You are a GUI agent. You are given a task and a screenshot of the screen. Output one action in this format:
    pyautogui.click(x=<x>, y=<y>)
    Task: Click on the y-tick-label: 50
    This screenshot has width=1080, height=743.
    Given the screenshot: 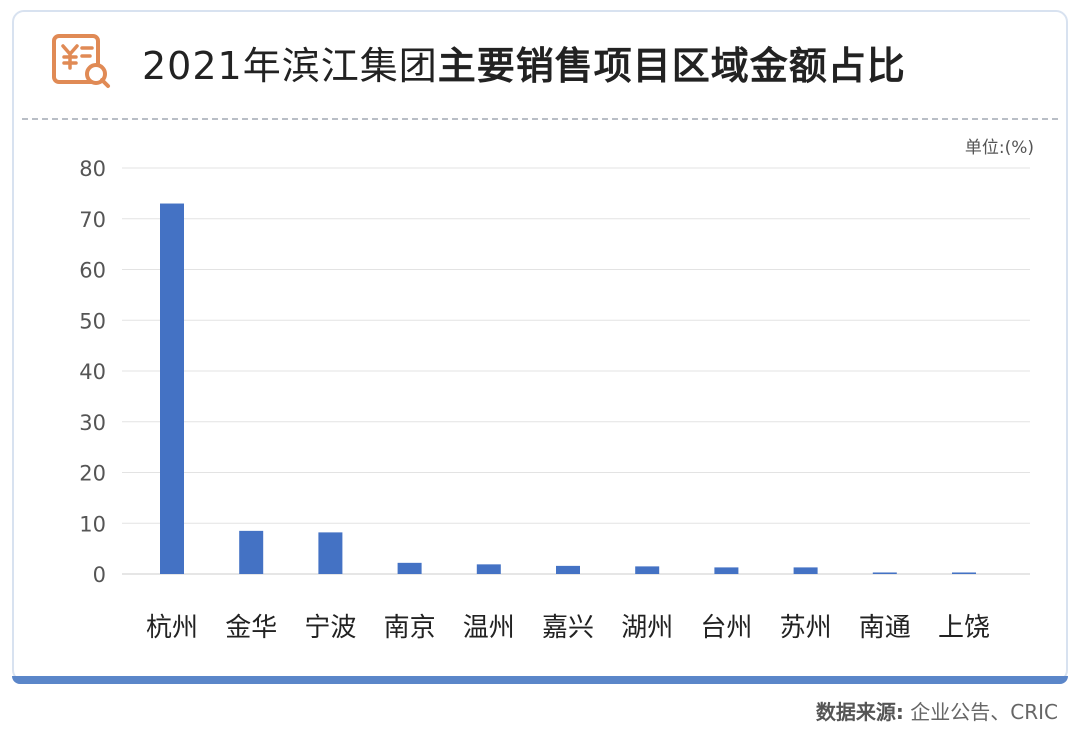 What is the action you would take?
    pyautogui.click(x=92, y=321)
    